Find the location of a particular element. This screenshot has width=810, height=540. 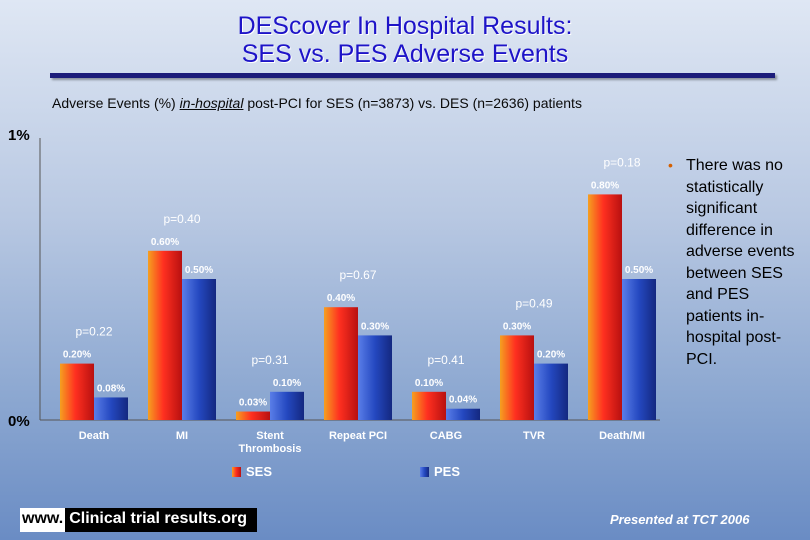

footer-website: www. Clinical trial results.org is located at coordinates (139, 520).